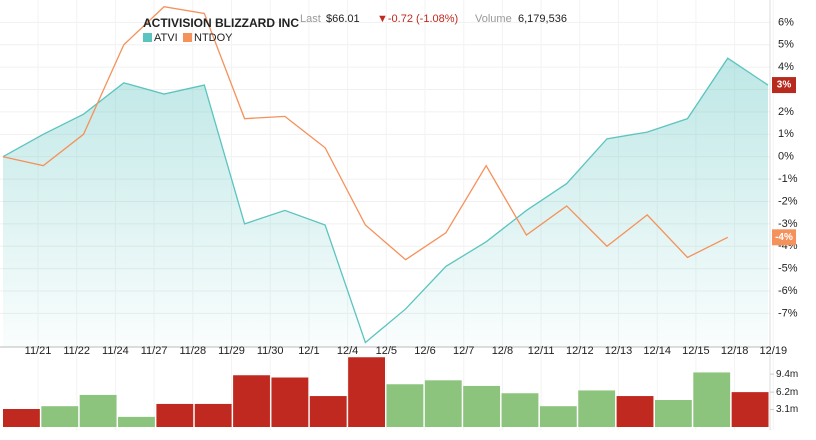 This screenshot has width=816, height=440. What do you see at coordinates (347, 351) in the screenshot?
I see `x-tick-label: 12/4` at bounding box center [347, 351].